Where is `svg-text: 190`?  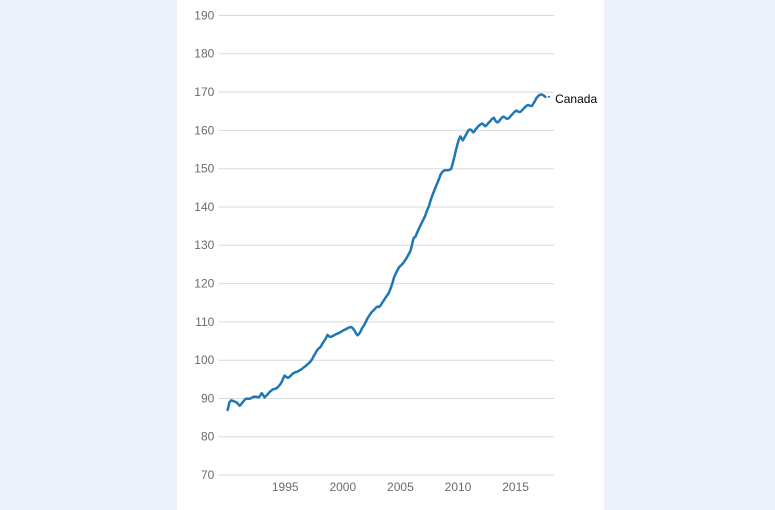
svg-text: 190 is located at coordinates (204, 15).